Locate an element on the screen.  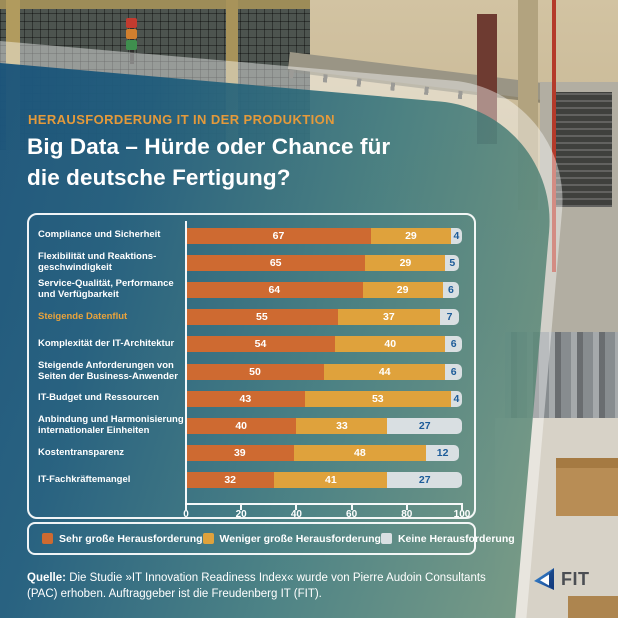
bar-segment: 64 is located at coordinates (274, 289).